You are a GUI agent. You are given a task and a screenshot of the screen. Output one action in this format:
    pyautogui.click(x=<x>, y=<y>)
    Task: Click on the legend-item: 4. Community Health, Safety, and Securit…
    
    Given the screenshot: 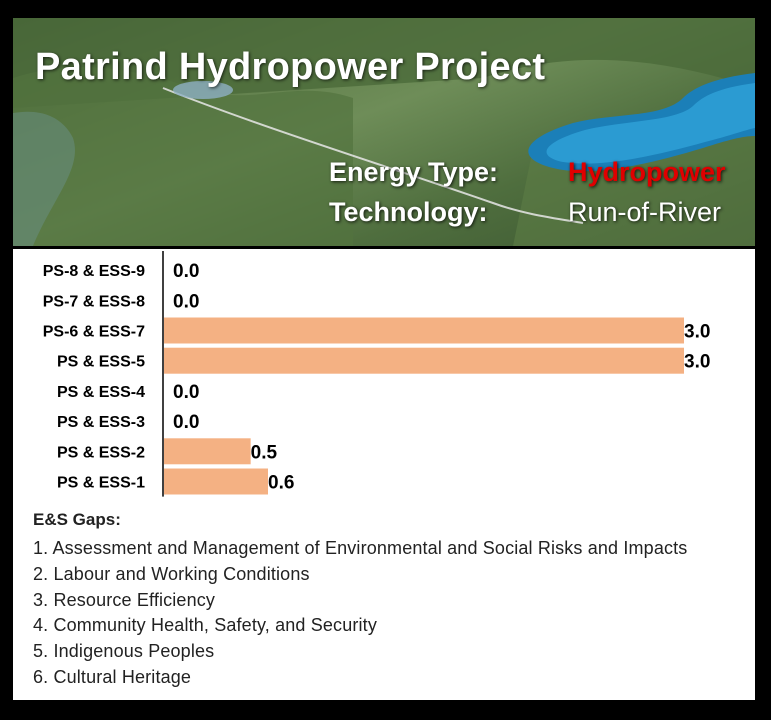 What is the action you would take?
    pyautogui.click(x=205, y=625)
    